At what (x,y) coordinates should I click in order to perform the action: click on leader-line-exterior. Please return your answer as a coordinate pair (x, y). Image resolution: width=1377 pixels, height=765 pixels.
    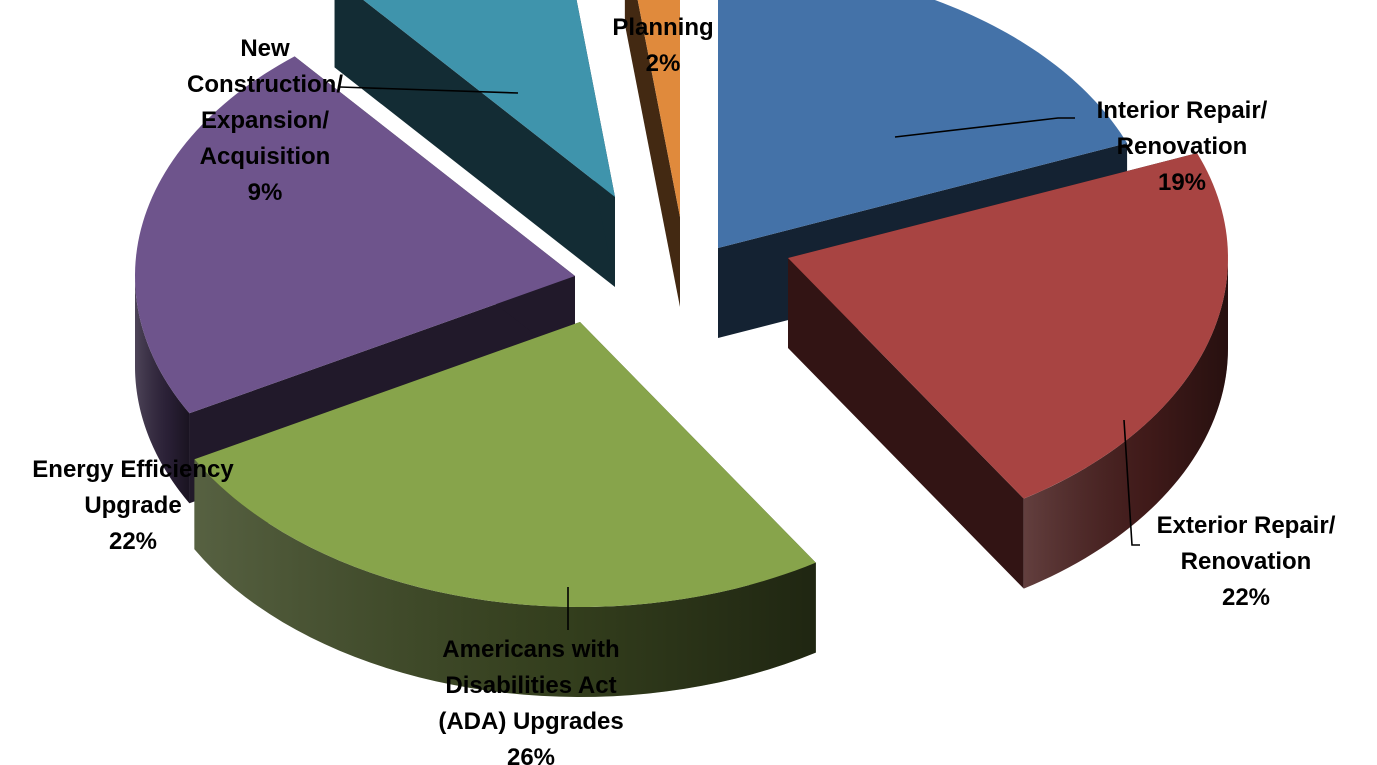
    Looking at the image, I should click on (1131, 482).